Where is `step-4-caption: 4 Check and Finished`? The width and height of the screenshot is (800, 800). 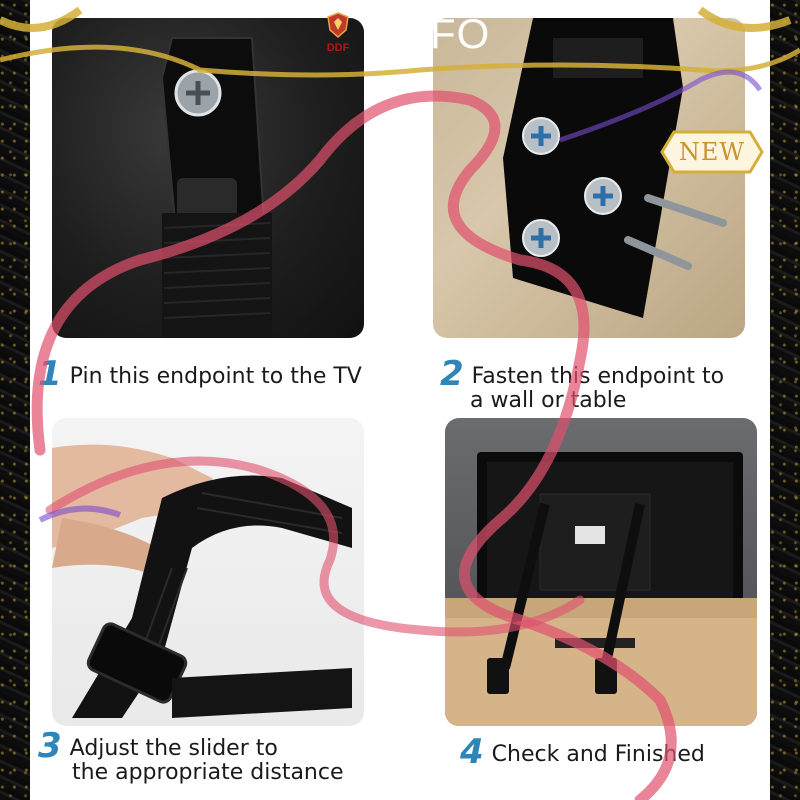 step-4-caption: 4 Check and Finished is located at coordinates (582, 752).